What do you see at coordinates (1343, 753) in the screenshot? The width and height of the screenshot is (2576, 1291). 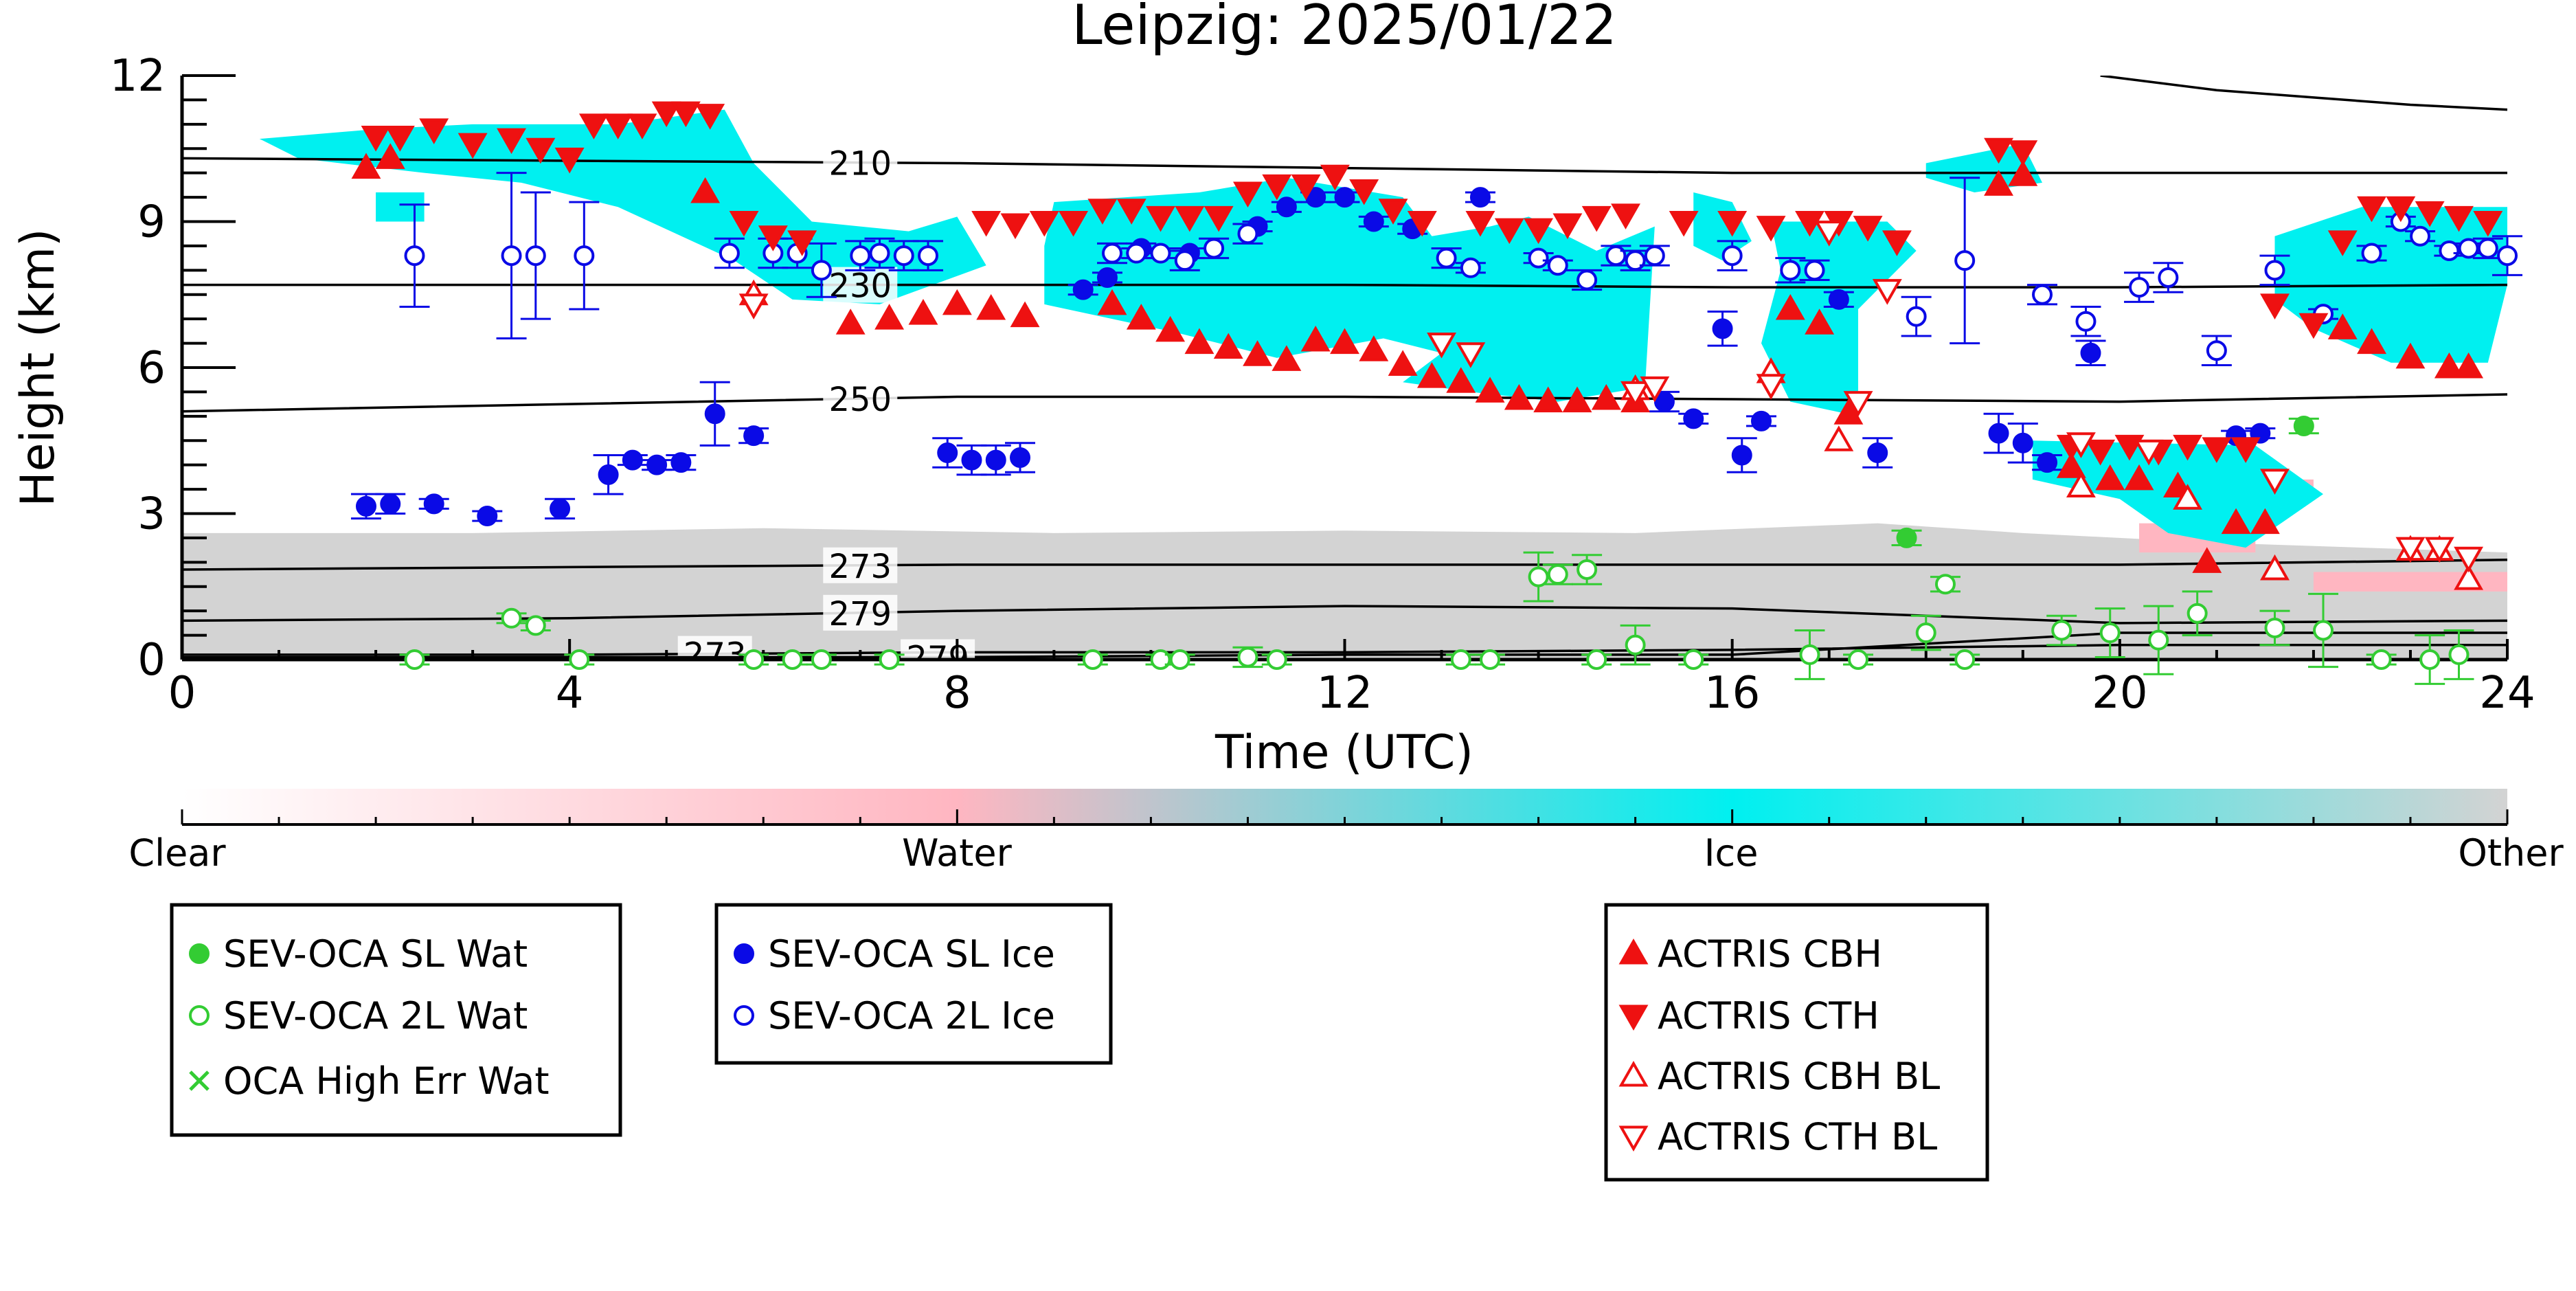 I see `x-axis-label: Time (UTC)` at bounding box center [1343, 753].